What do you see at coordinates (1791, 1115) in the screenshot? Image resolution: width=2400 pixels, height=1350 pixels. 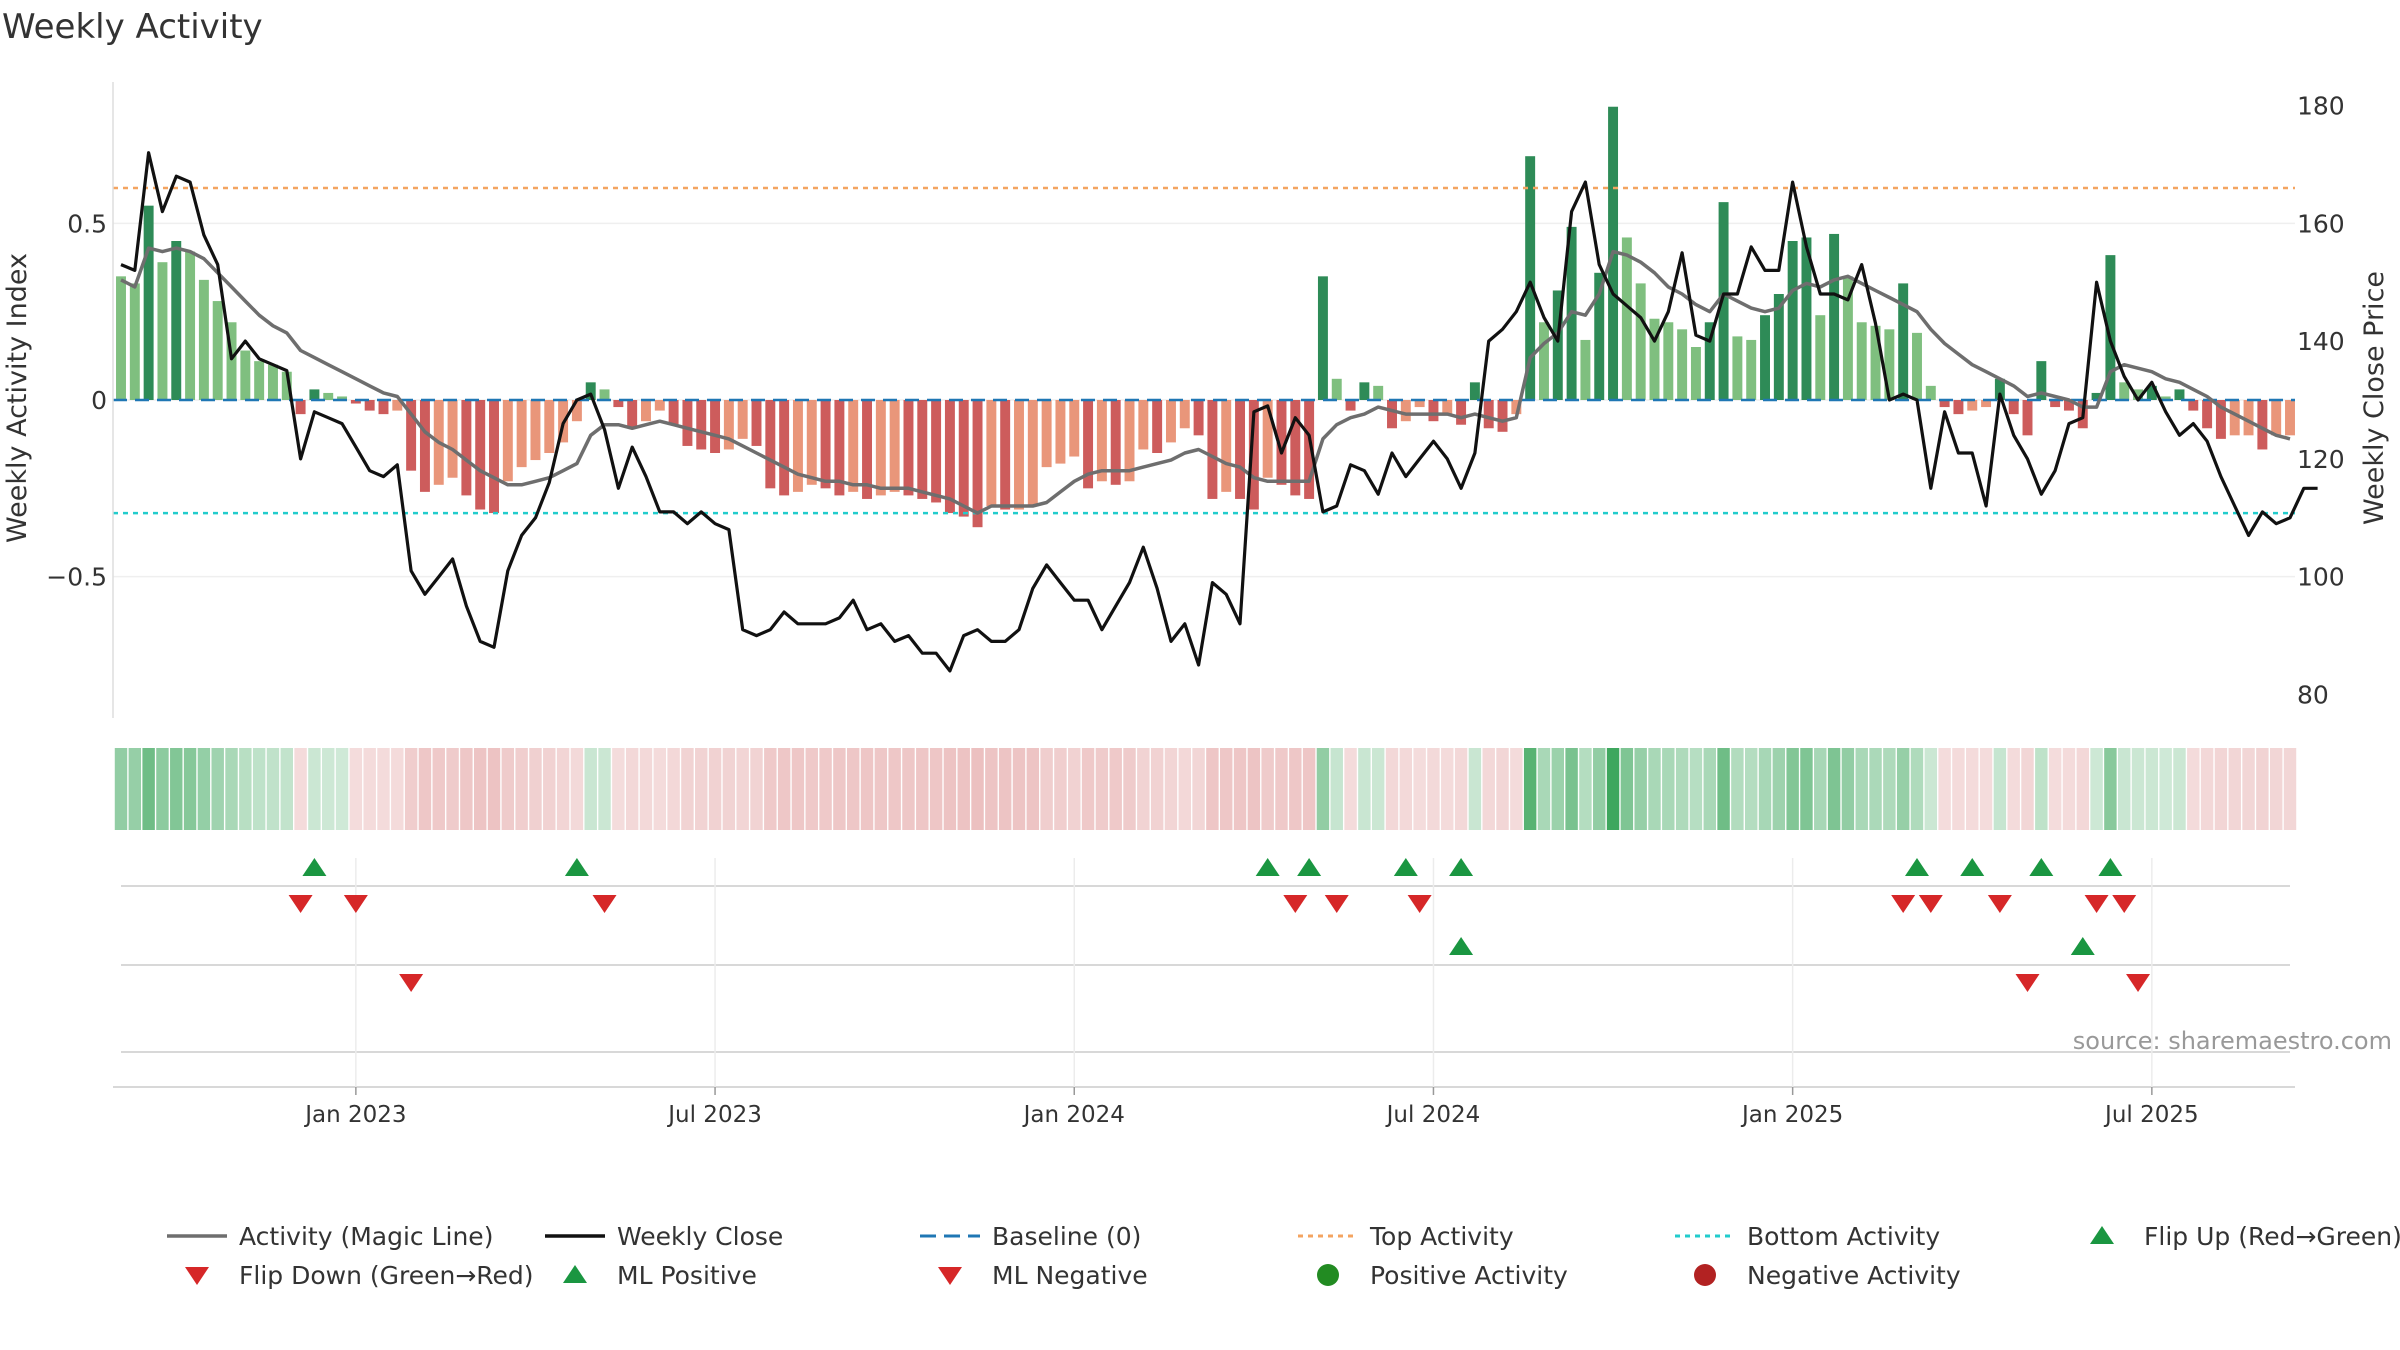 I see `x-tick-label: Jan 2025` at bounding box center [1791, 1115].